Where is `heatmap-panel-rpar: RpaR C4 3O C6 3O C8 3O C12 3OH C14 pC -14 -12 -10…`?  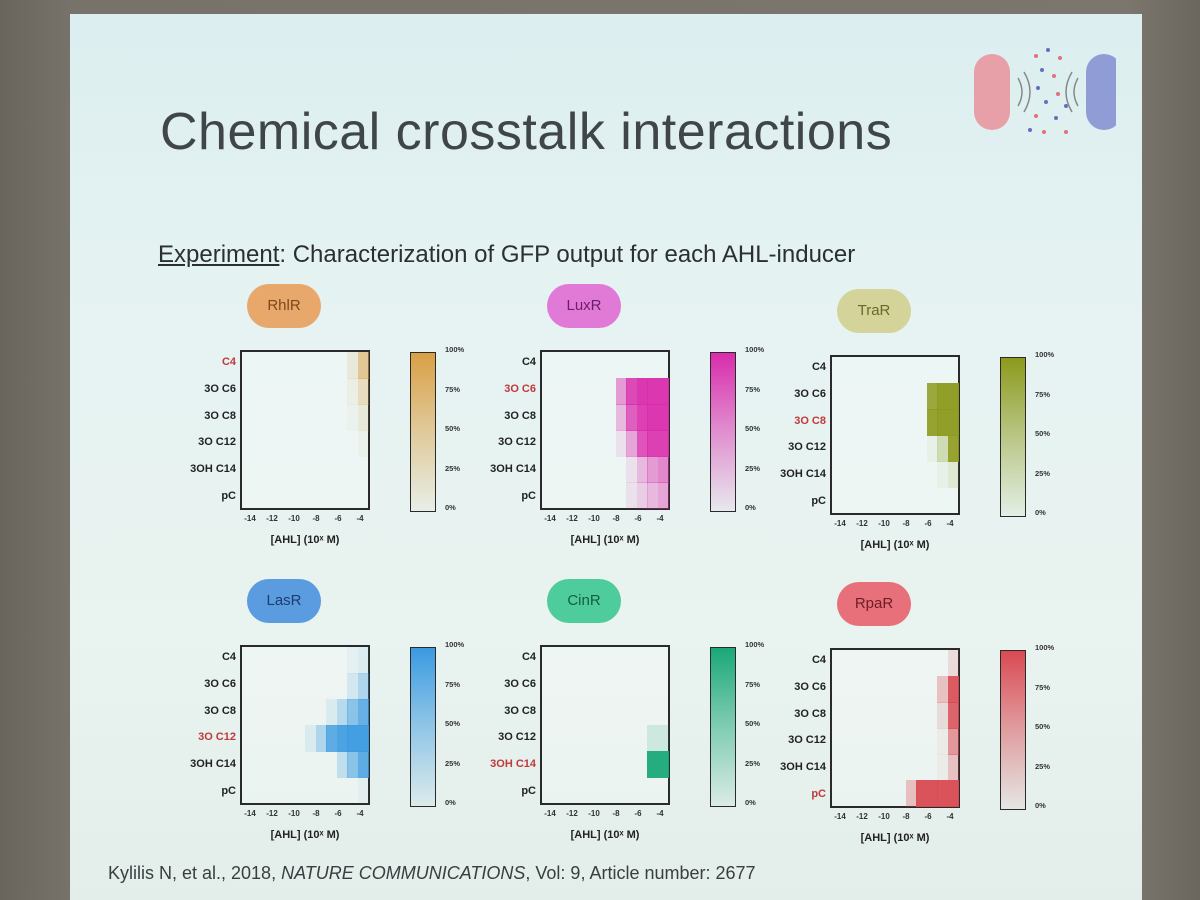
heatmap-panel-rpar: RpaR C4 3O C6 3O C8 3O C12 3OH C14 pC -14 -12 -10… is located at coordinates (900, 713).